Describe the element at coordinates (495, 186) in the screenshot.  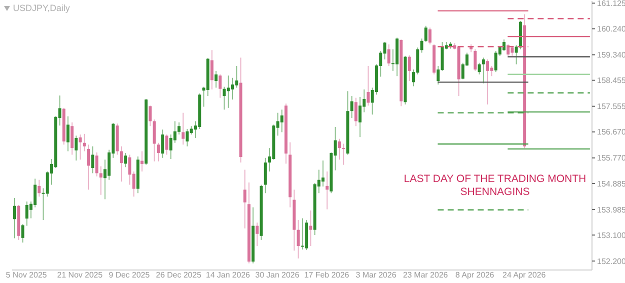
I see `annotation: LAST DAY OF THE TRADING MONTH SHENNAGINS` at that location.